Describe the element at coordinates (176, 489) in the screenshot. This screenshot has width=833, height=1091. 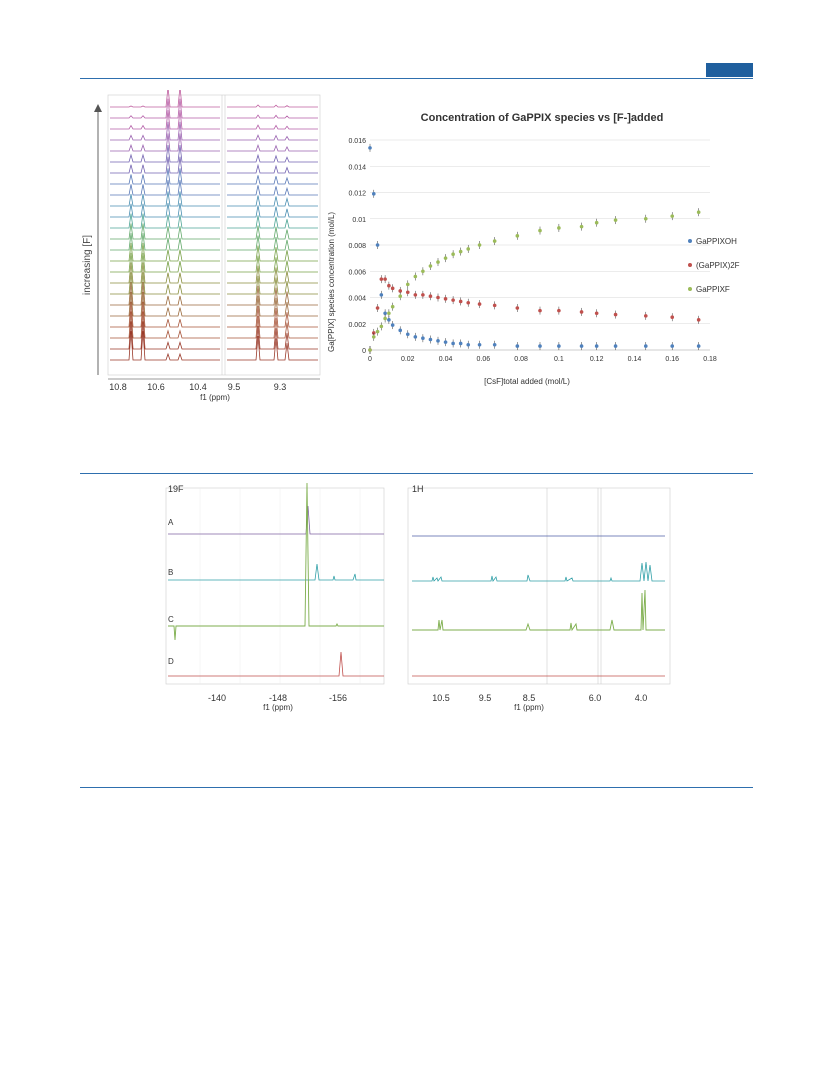
I see `f19-nucleus-label: 19F` at that location.